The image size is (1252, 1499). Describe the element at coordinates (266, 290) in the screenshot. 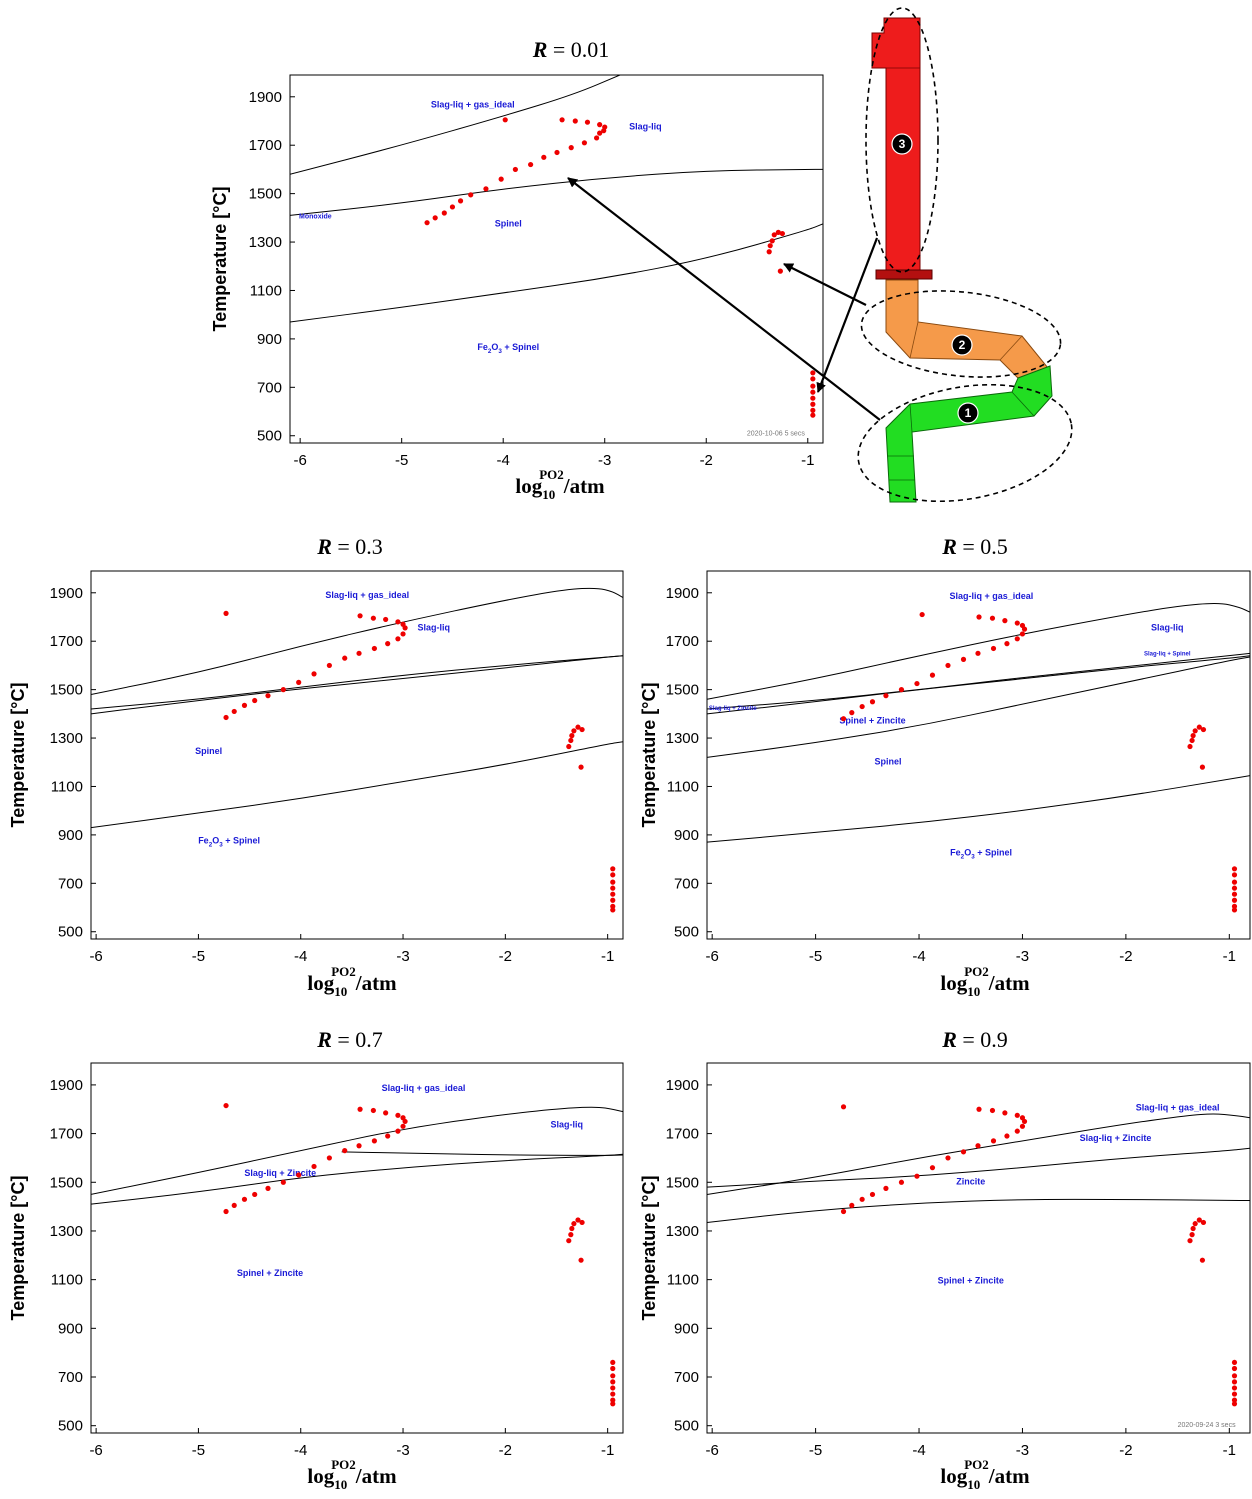

I see `y-tick-label: 1100` at that location.